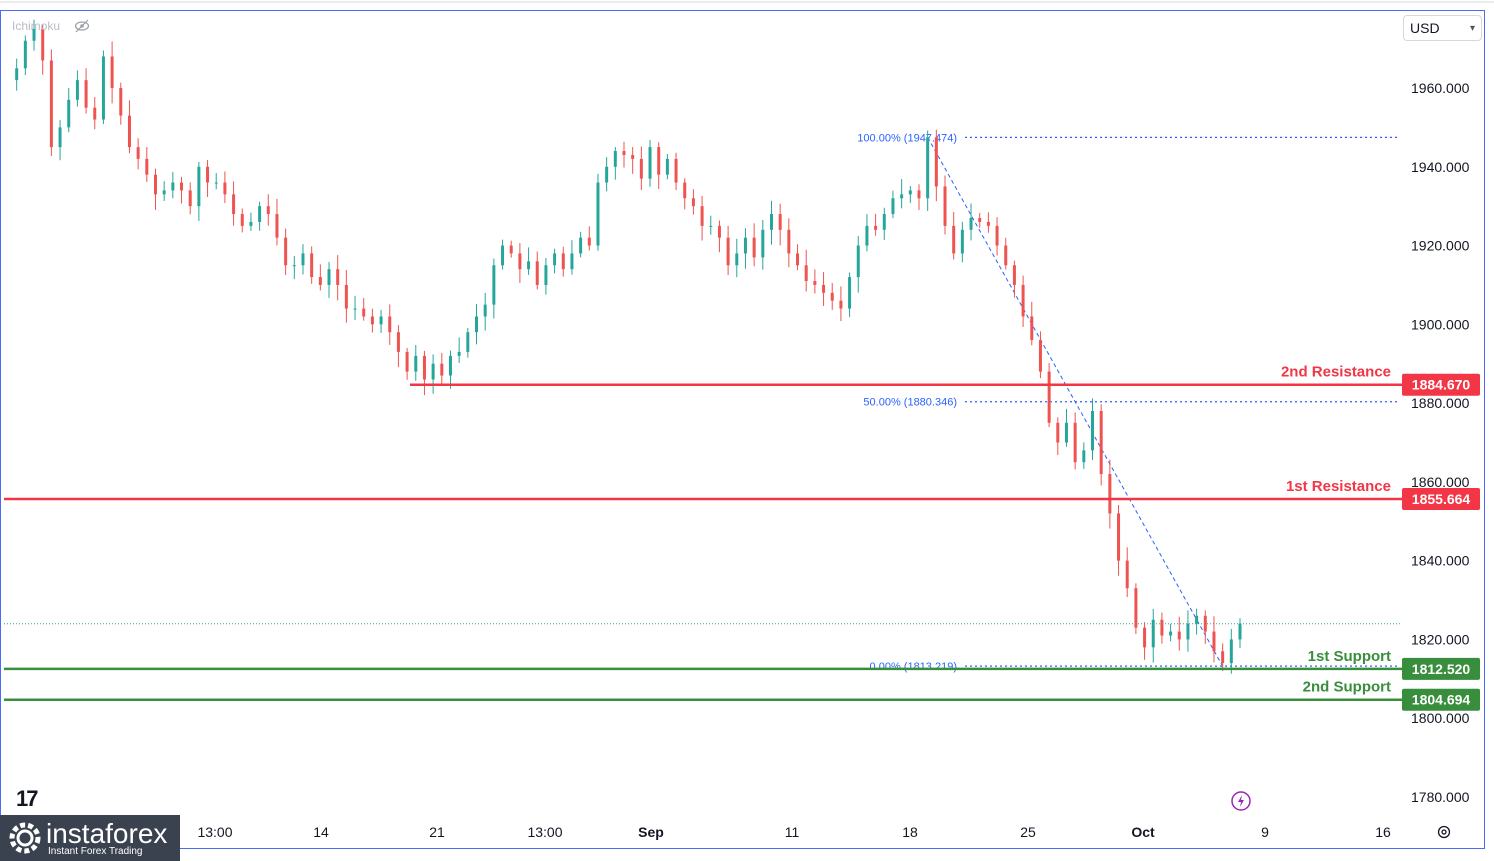 Image resolution: width=1494 pixels, height=861 pixels. I want to click on lightning-icon, so click(1241, 801).